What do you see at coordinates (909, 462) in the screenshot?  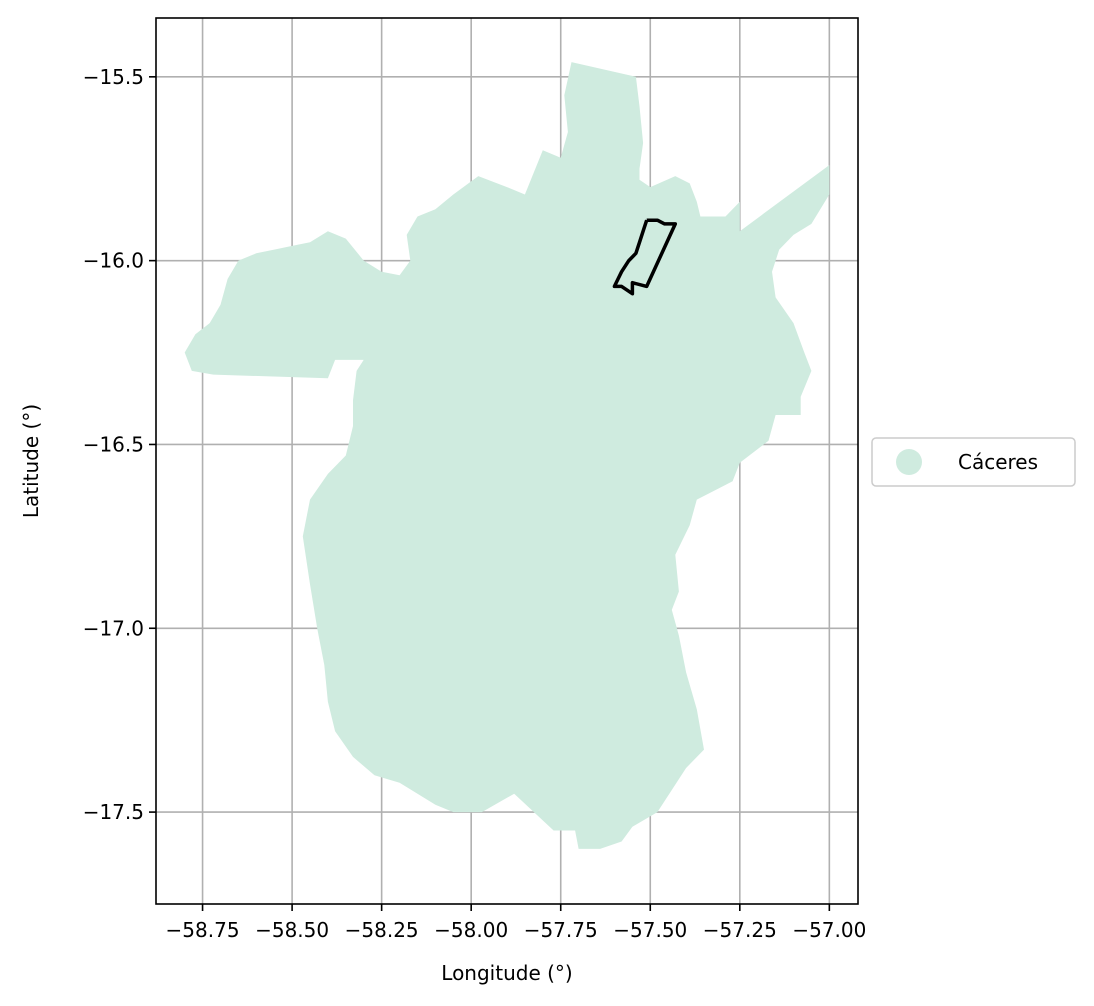 I see `legend-marker-caceres` at bounding box center [909, 462].